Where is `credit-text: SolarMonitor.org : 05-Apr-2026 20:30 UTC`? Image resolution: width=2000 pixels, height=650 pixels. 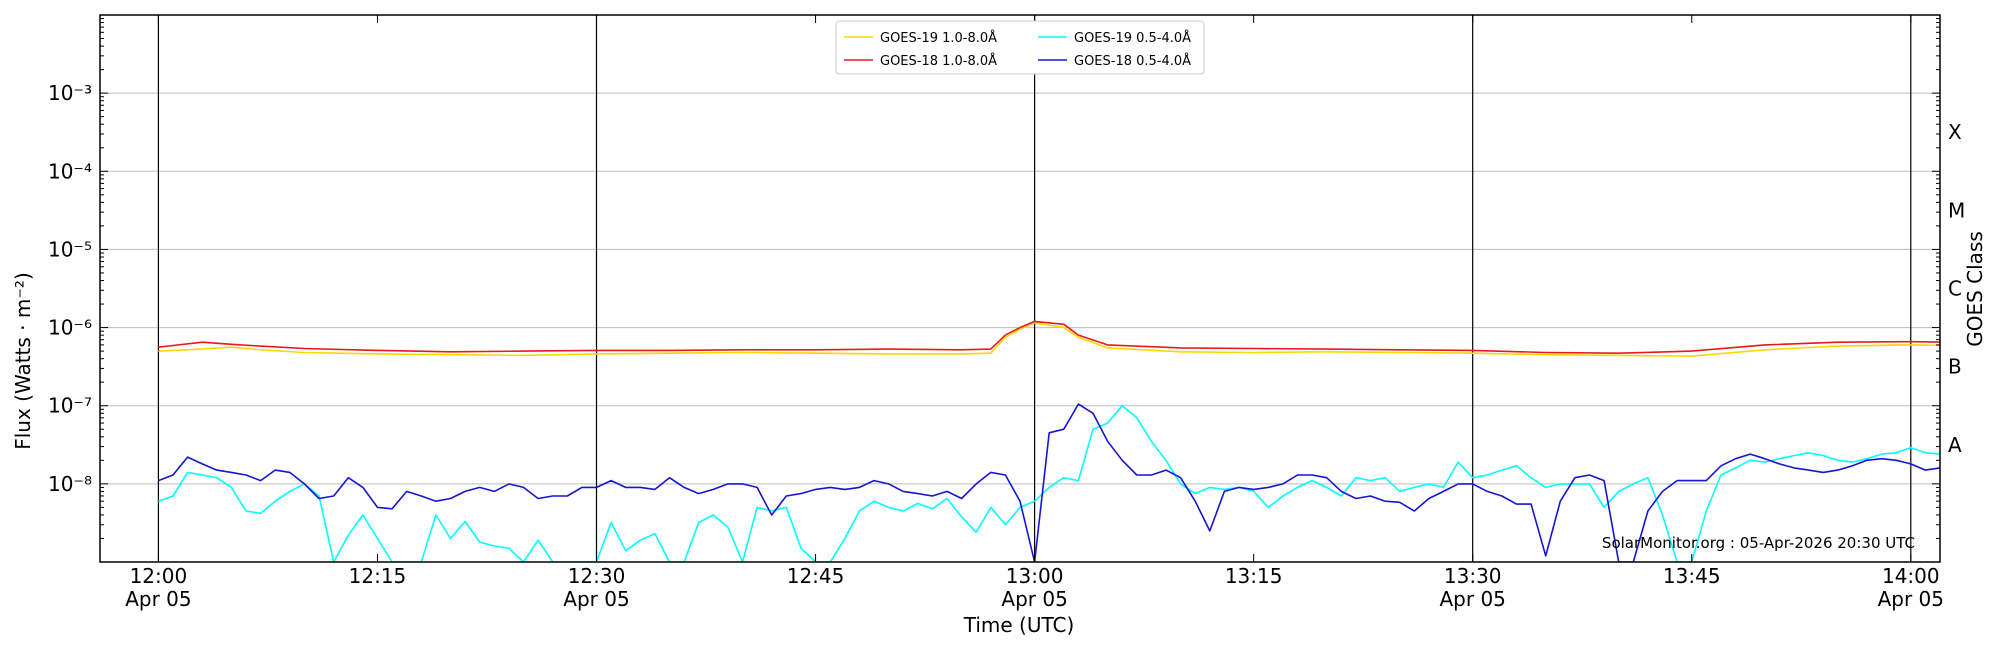 credit-text: SolarMonitor.org : 05-Apr-2026 20:30 UTC is located at coordinates (1758, 543).